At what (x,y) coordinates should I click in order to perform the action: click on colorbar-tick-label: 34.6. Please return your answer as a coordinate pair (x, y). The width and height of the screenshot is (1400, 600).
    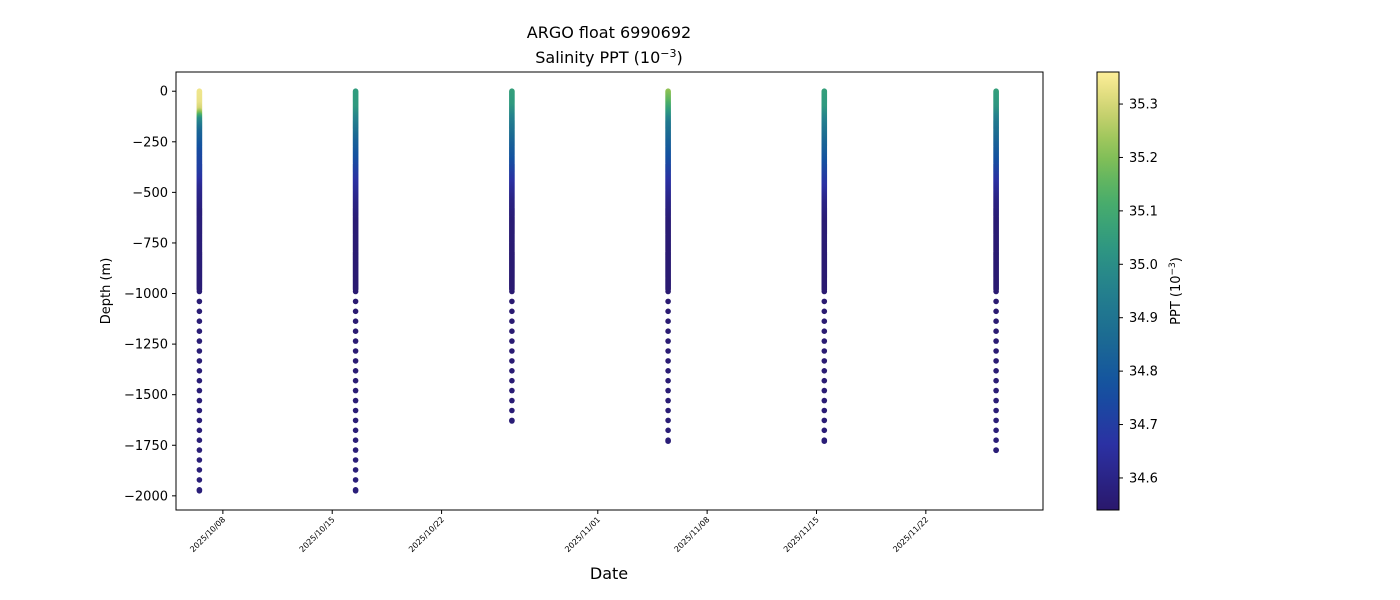
    Looking at the image, I should click on (1143, 478).